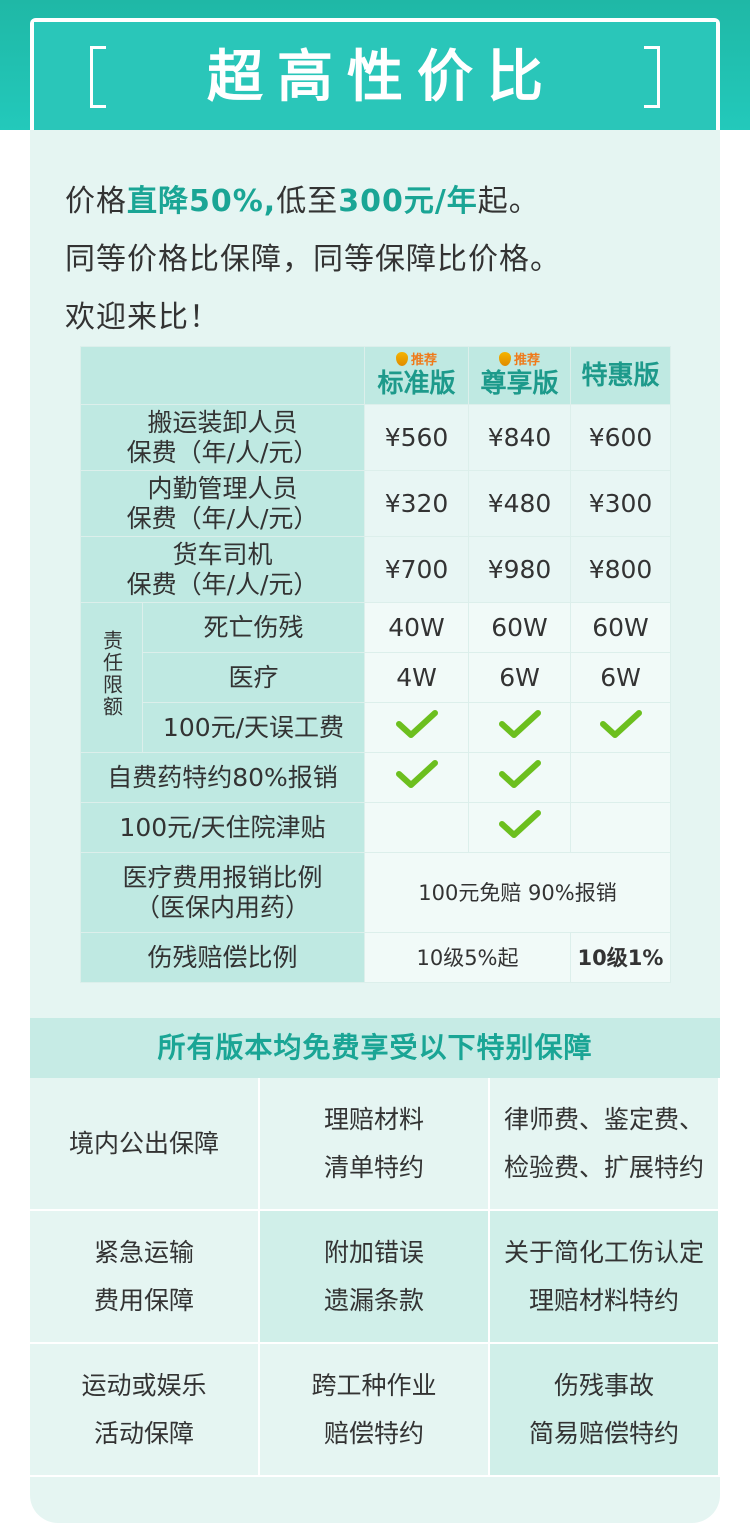  Describe the element at coordinates (144, 1385) in the screenshot. I see `benefit-line: 运动或娱乐` at that location.